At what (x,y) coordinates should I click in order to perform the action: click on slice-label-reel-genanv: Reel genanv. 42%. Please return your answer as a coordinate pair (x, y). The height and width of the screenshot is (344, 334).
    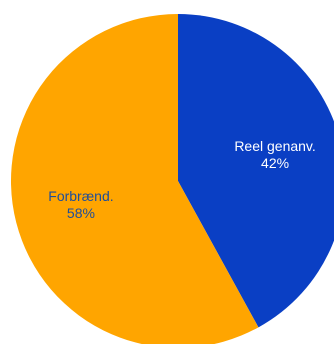
    Looking at the image, I should click on (274, 154).